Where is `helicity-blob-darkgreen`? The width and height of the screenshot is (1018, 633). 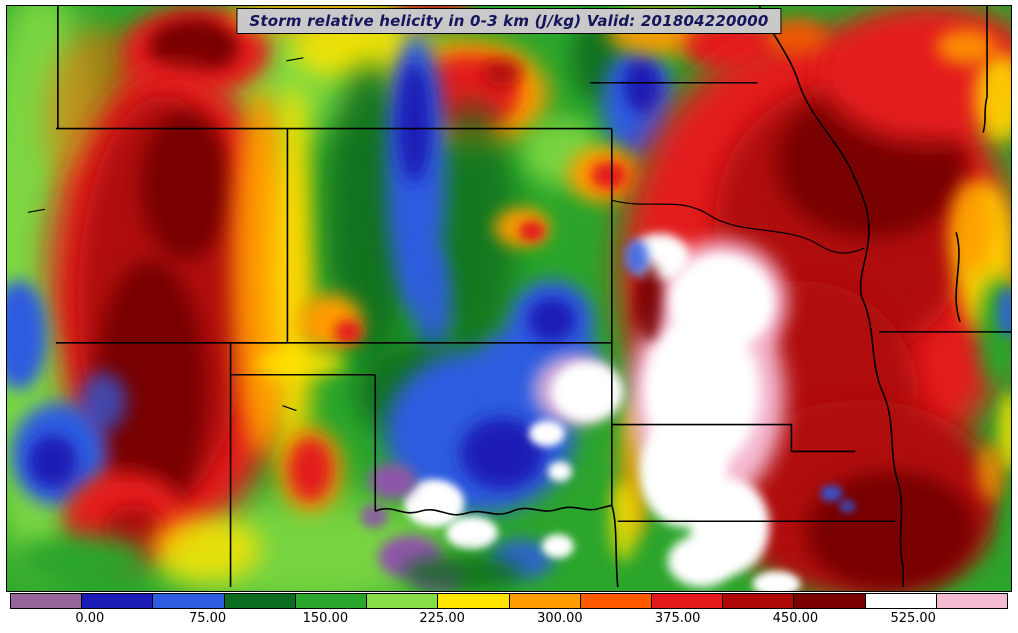 helicity-blob-darkgreen is located at coordinates (462, 573).